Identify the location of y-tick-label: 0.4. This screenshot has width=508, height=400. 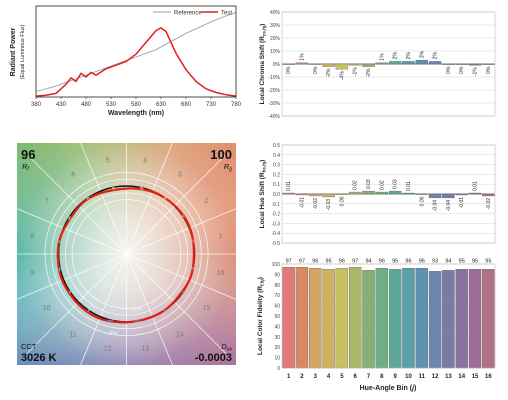
(276, 156).